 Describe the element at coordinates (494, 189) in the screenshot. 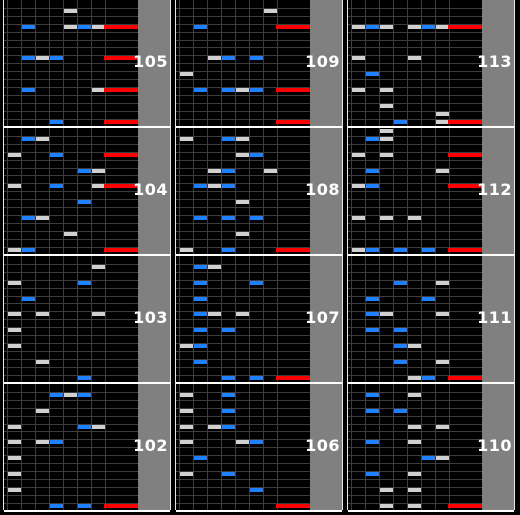

I see `measure-number: 112` at that location.